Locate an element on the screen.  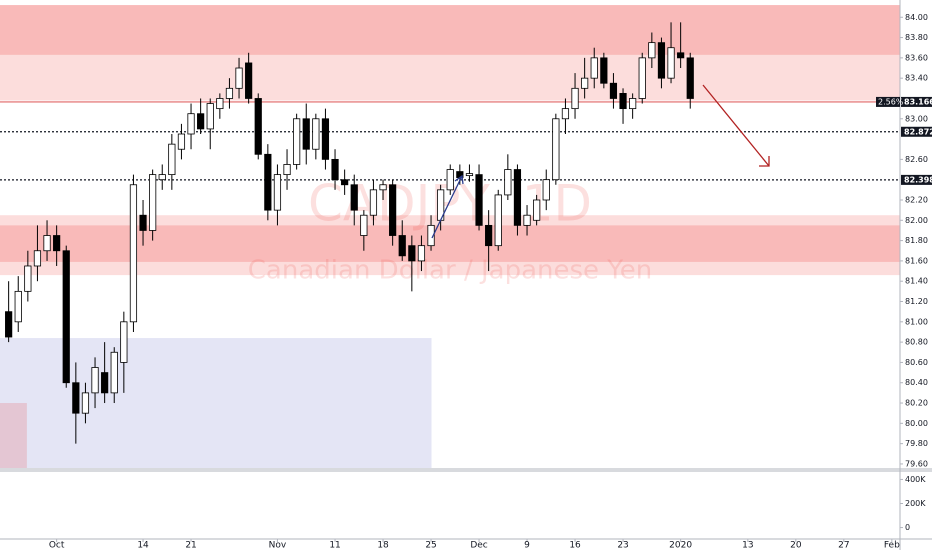
y-tick-label: 80.60 is located at coordinates (916, 362).